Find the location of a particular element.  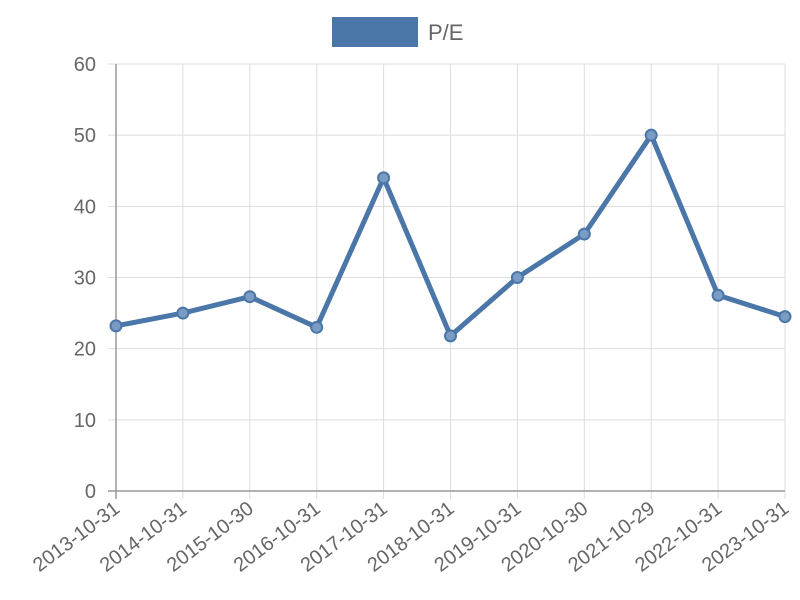

y-tick-label: 30 is located at coordinates (85, 279).